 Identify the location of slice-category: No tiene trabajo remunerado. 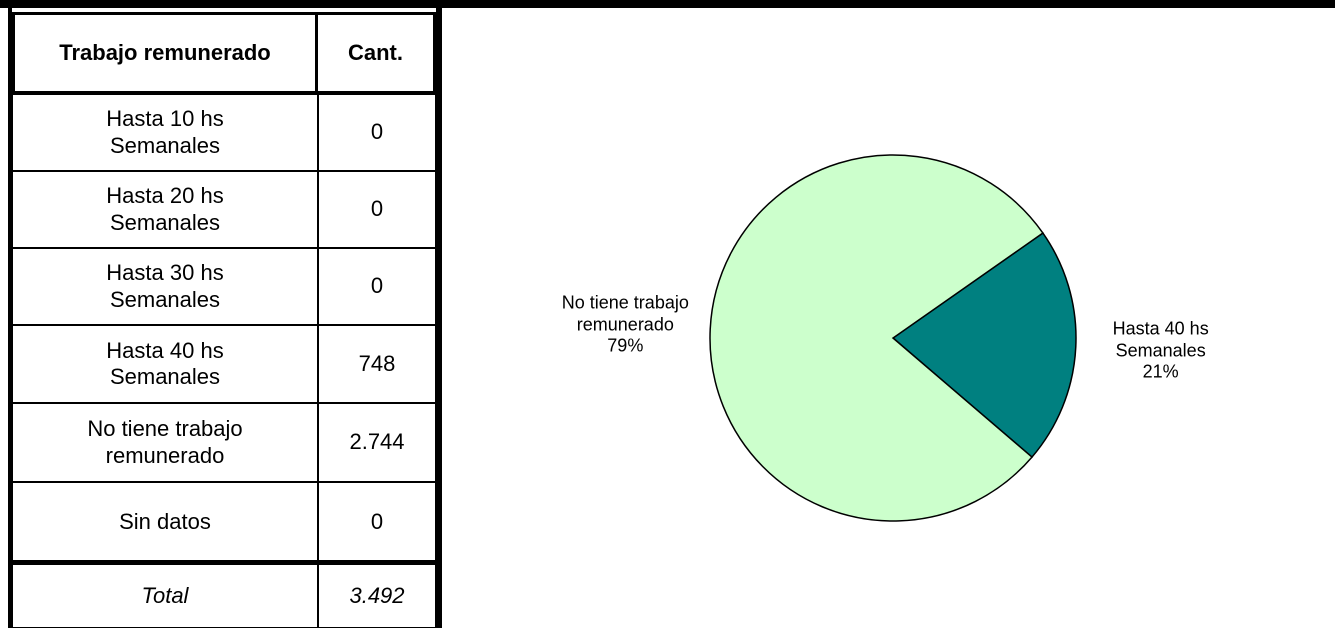
(625, 313).